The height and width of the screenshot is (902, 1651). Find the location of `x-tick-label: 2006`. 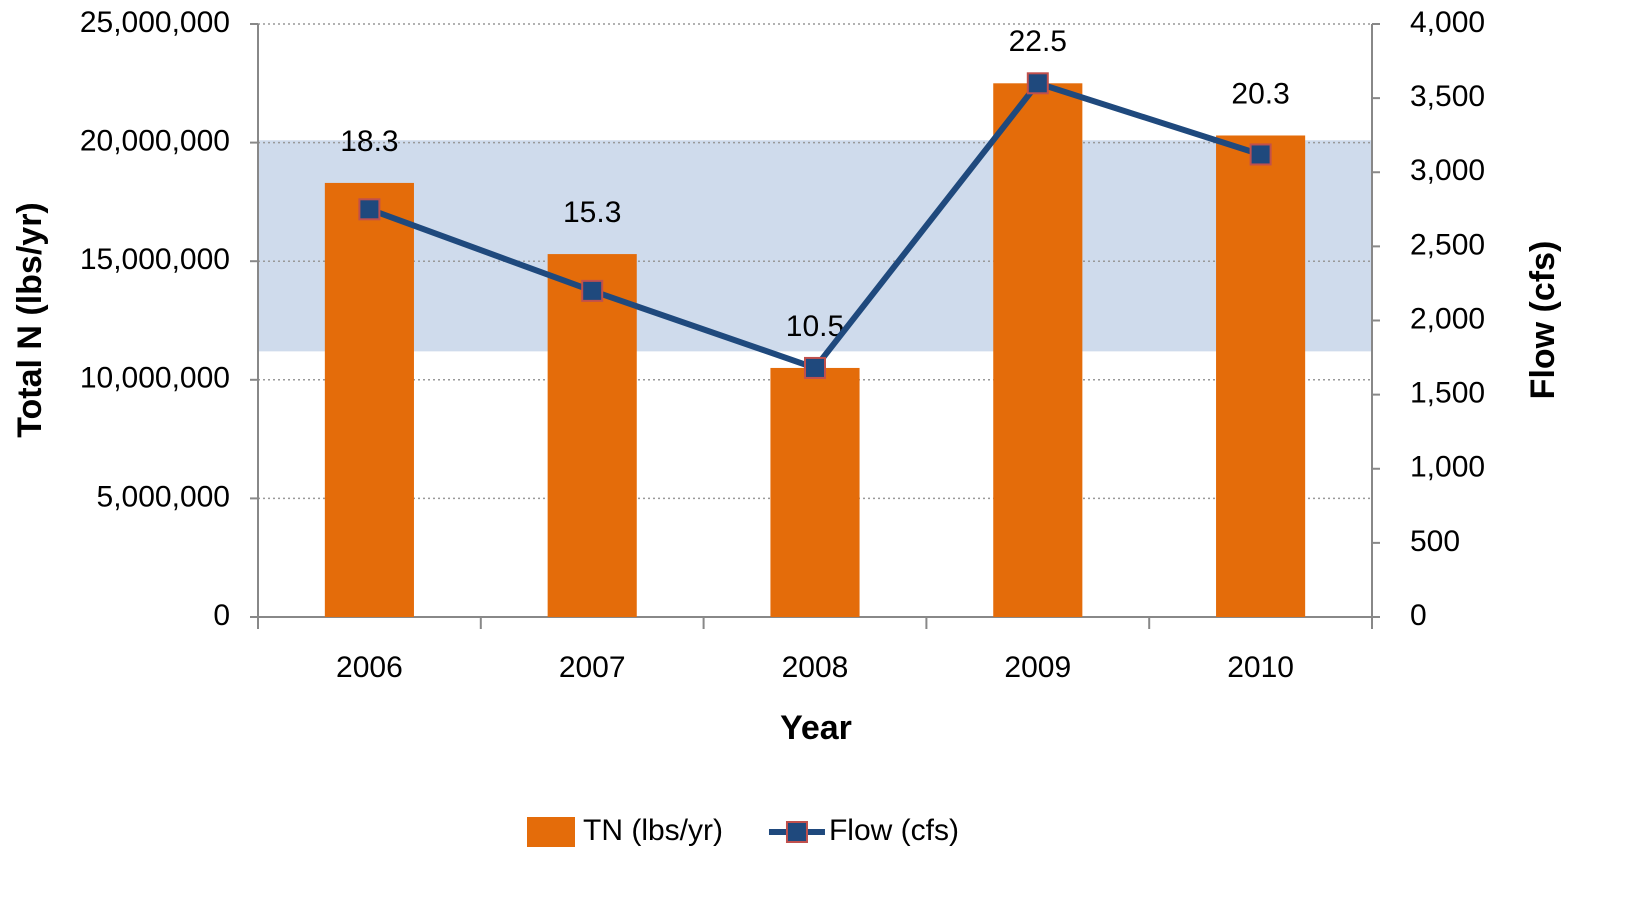

x-tick-label: 2006 is located at coordinates (369, 667).